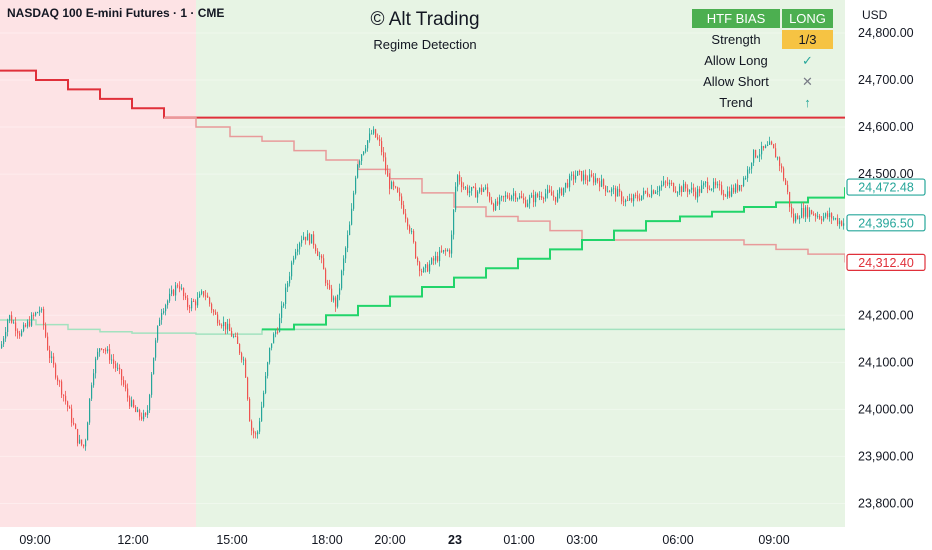 The height and width of the screenshot is (550, 932). I want to click on y-tick-label: 23,900.00, so click(886, 456).